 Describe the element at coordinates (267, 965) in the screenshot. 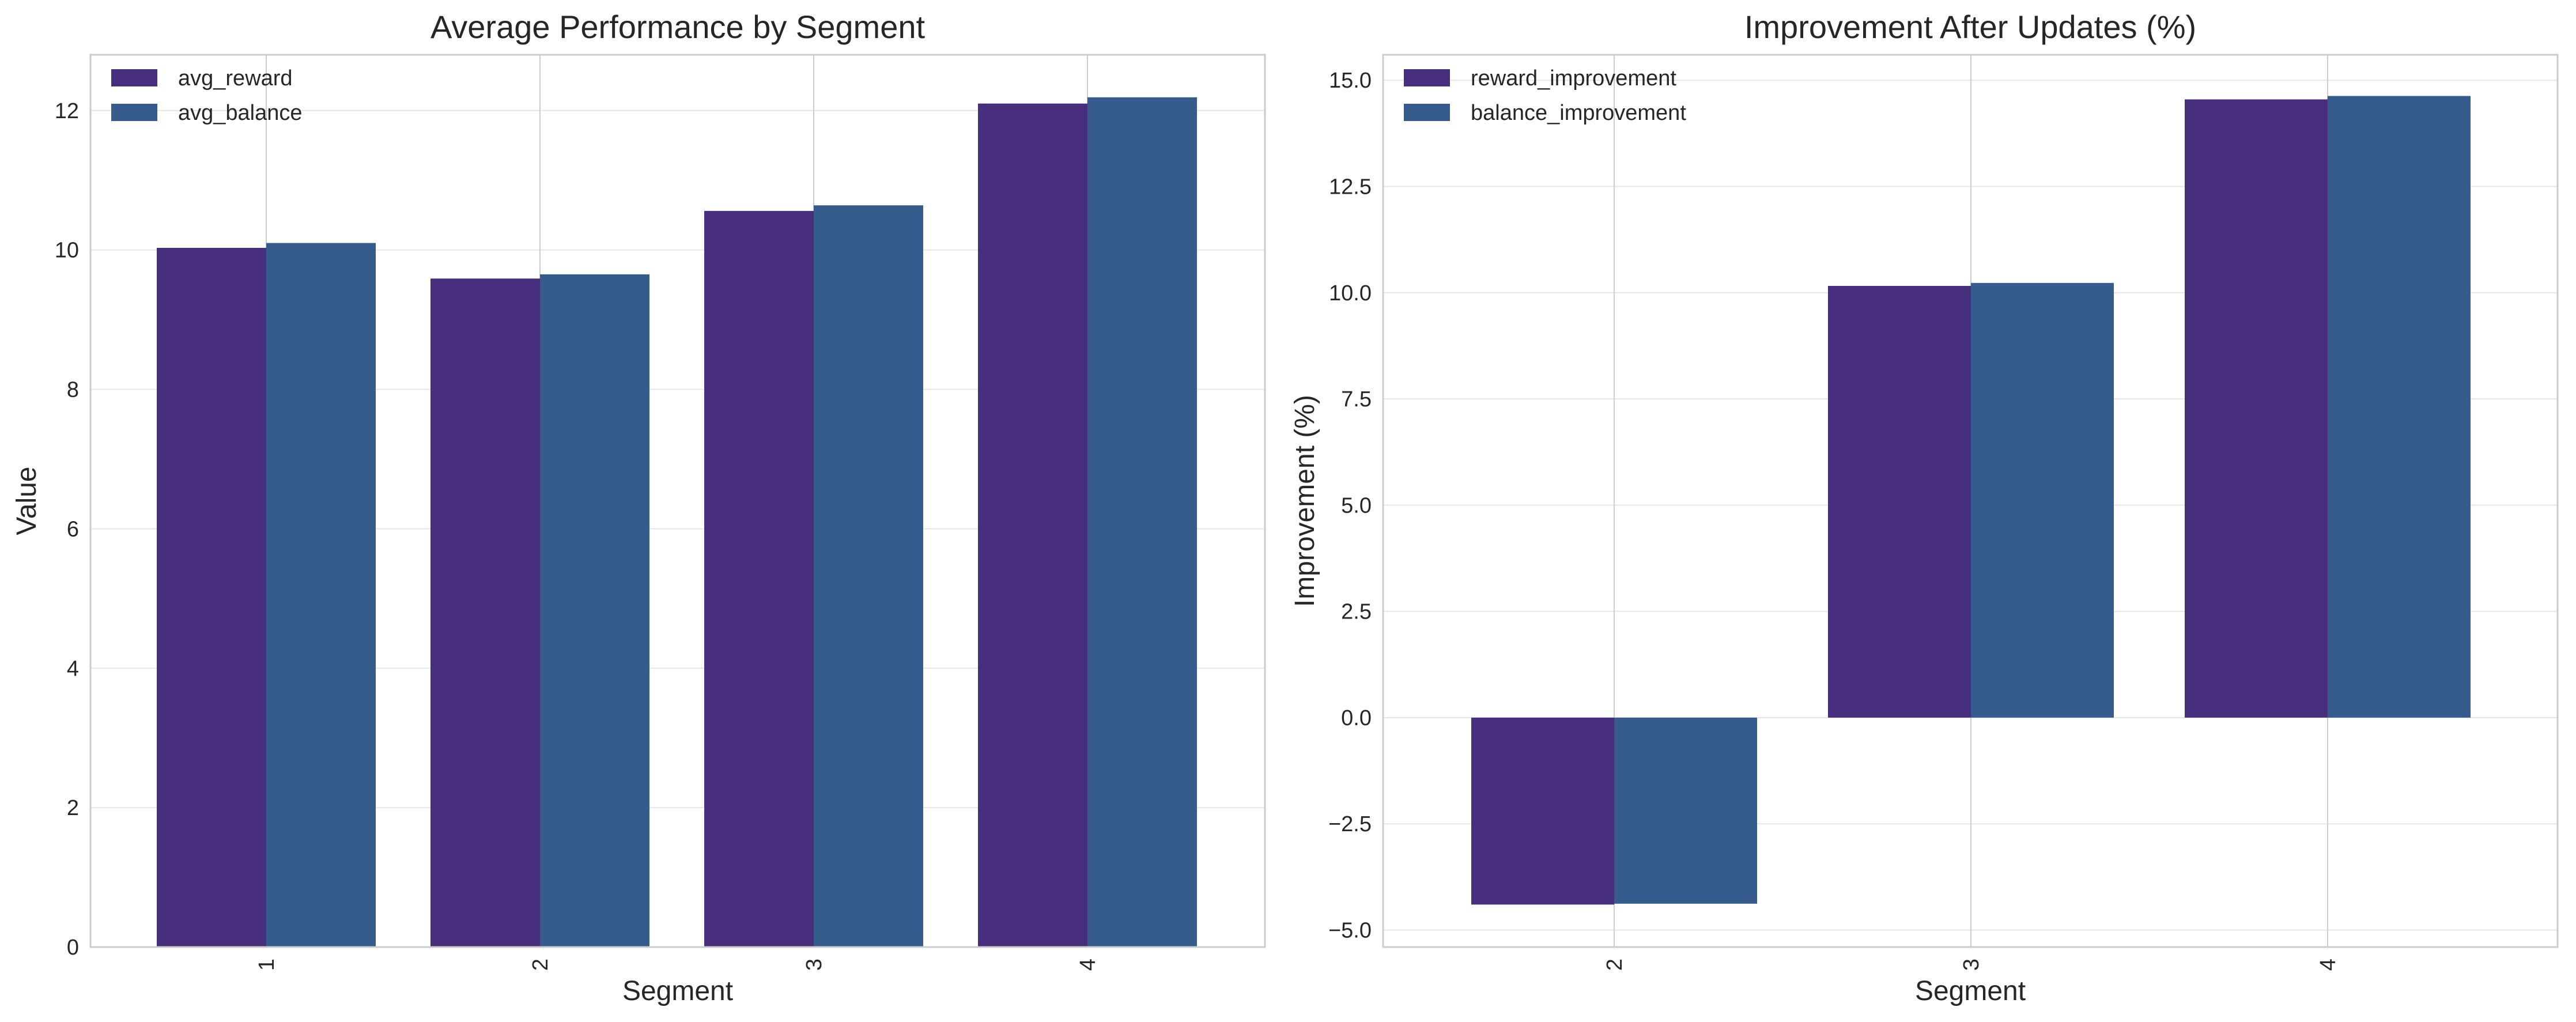

I see `x-tick-label: 1` at that location.